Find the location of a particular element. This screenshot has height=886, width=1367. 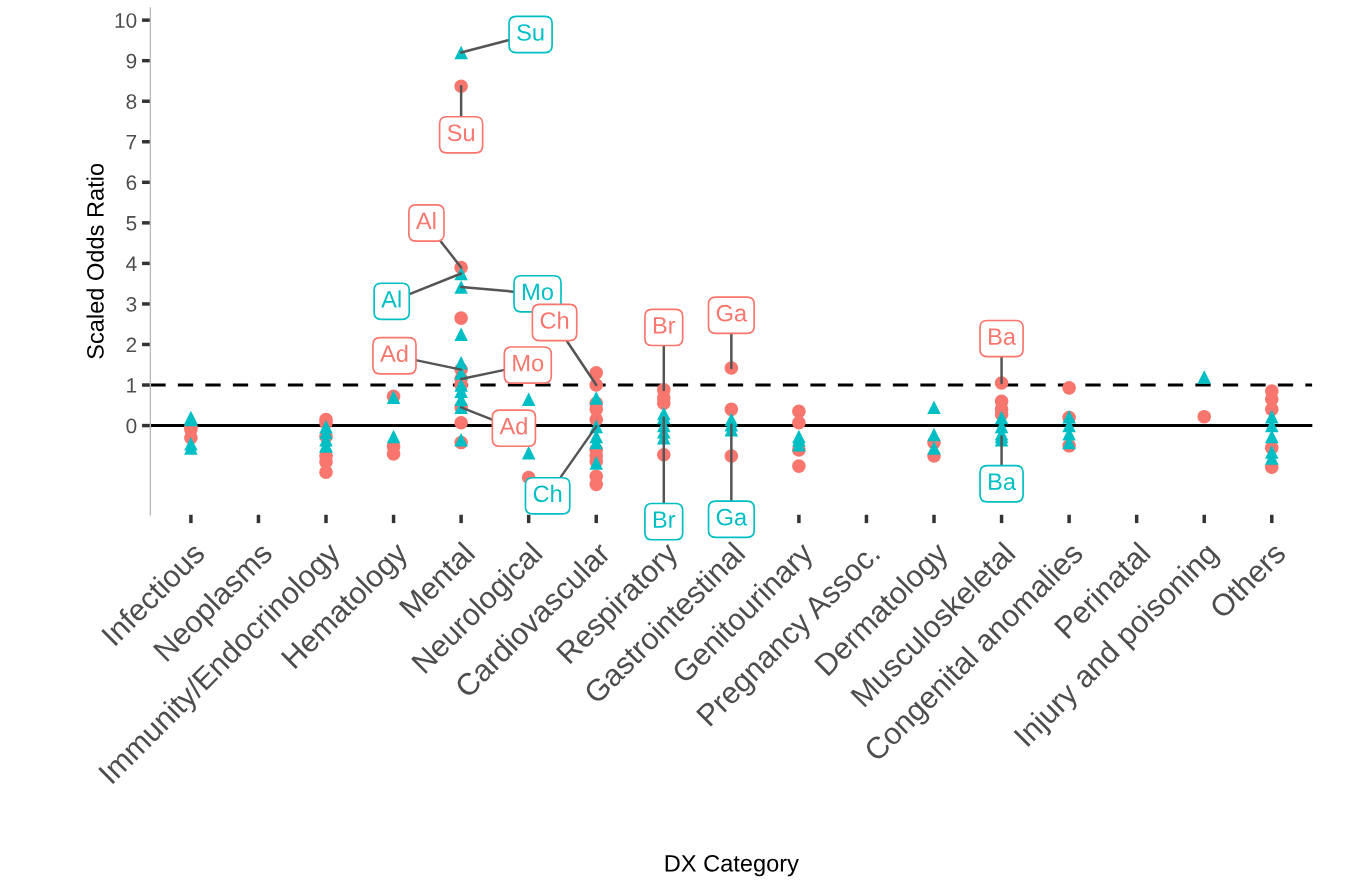

y-tick-label: 0 is located at coordinates (131, 426).